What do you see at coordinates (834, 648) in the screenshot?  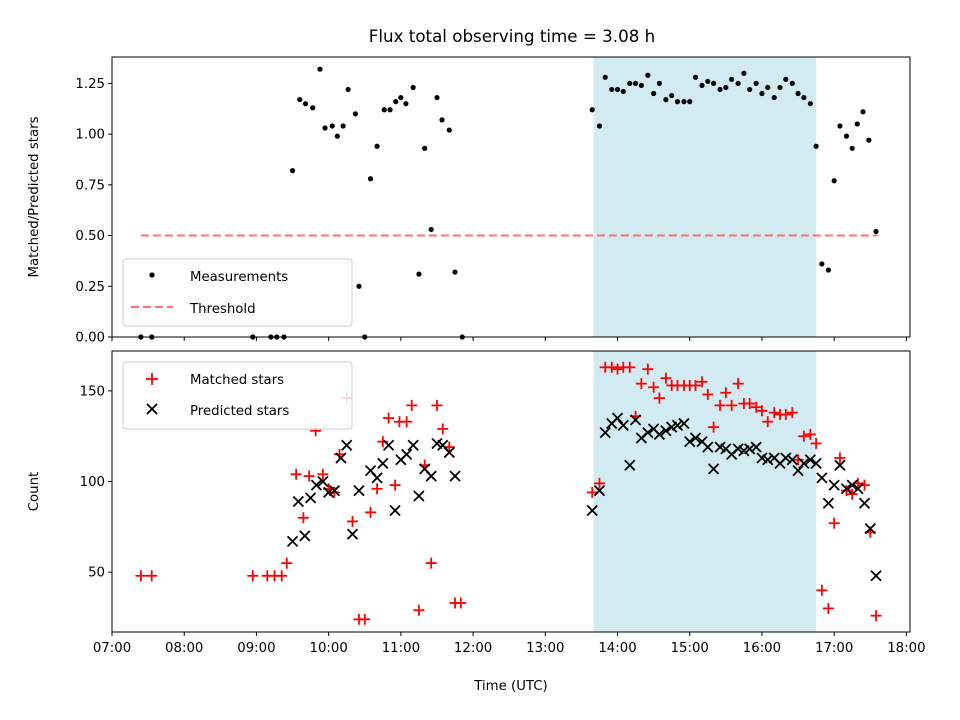 I see `x-tick-label: 17:00` at bounding box center [834, 648].